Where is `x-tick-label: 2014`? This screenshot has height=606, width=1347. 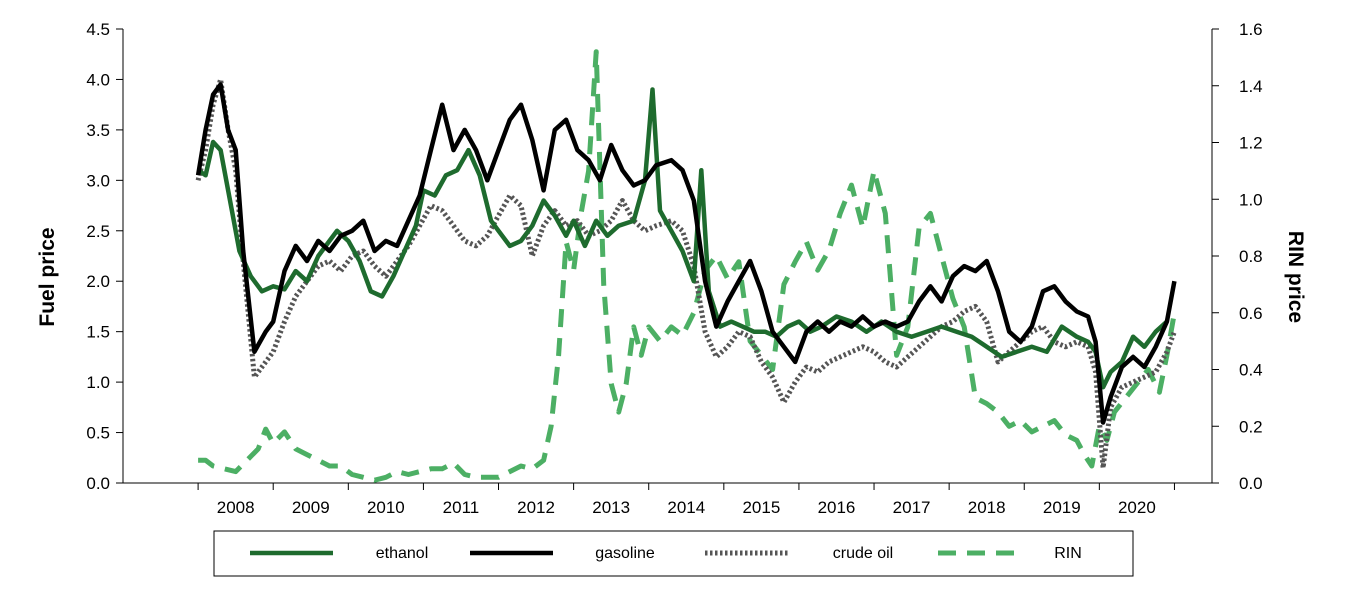
x-tick-label: 2014 is located at coordinates (686, 507).